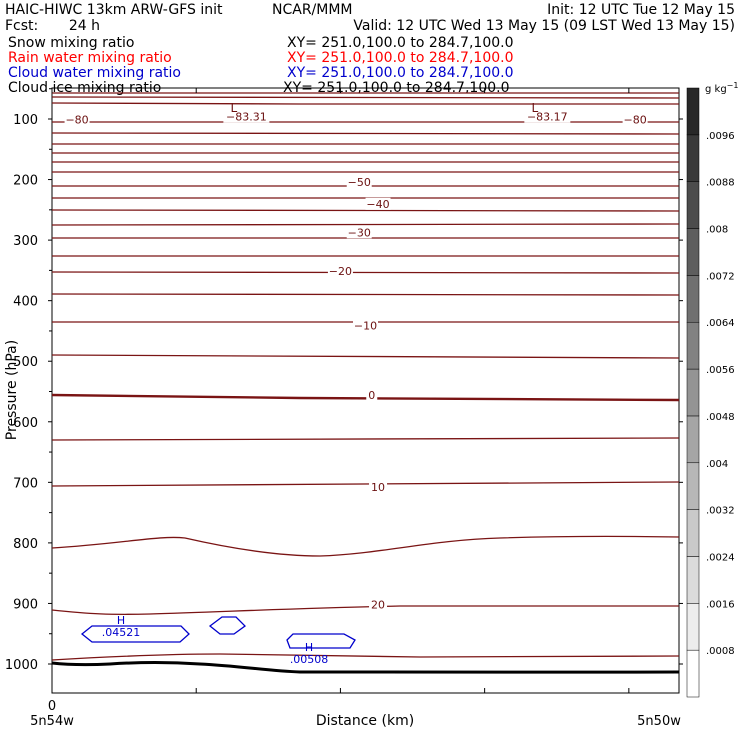 The image size is (740, 740). I want to click on terrain-line, so click(365, 667).